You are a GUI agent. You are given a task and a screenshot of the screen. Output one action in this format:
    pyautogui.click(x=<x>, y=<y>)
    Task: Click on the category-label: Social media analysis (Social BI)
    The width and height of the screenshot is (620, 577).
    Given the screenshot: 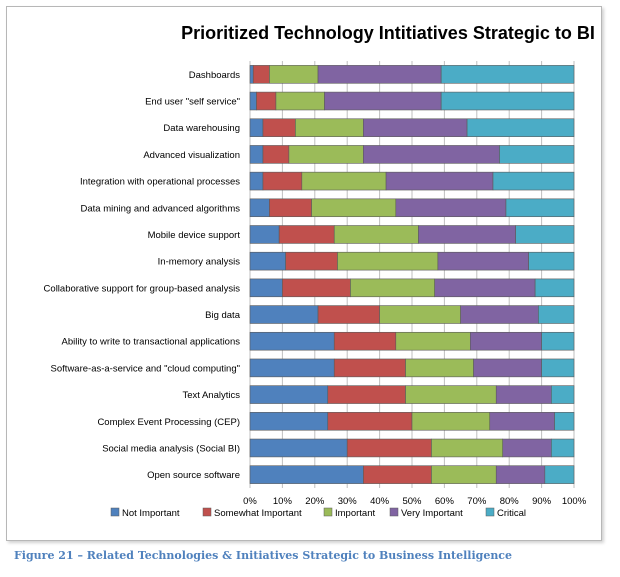 What is the action you would take?
    pyautogui.click(x=171, y=448)
    